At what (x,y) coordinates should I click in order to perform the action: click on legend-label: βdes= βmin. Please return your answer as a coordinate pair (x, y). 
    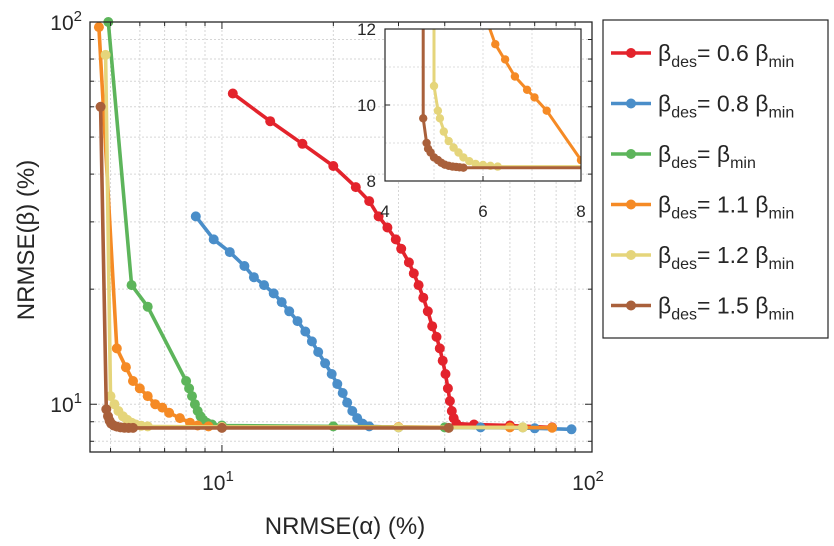
    Looking at the image, I should click on (707, 156).